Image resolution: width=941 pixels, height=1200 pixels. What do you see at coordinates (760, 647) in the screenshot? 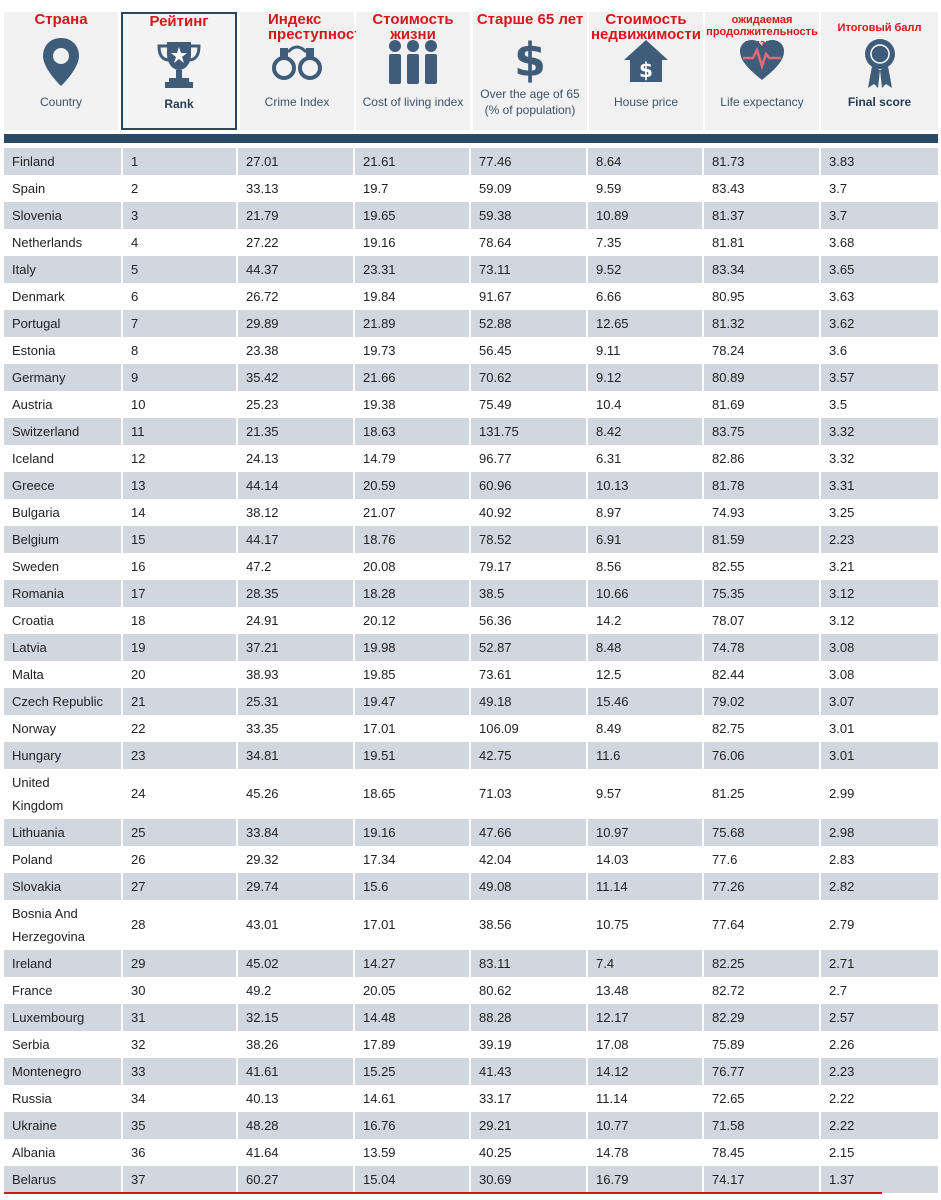
I see `value-cell: 74.78` at bounding box center [760, 647].